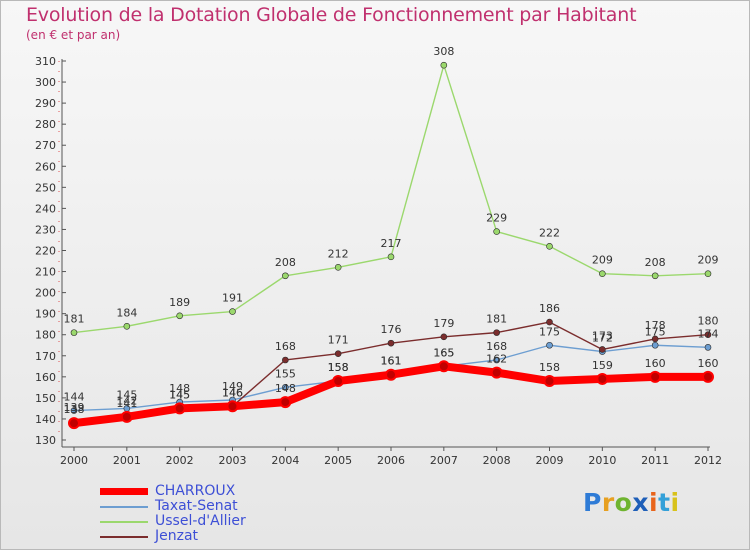 This screenshot has width=750, height=550. I want to click on legend-label: Taxat-Senat, so click(196, 506).